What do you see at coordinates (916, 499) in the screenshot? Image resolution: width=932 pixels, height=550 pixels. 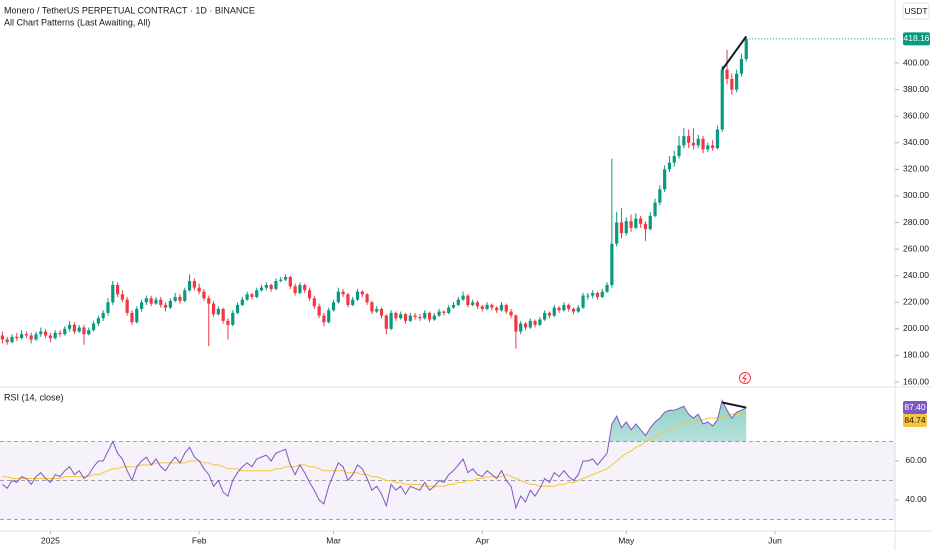 I see `y2-tick-label: 40.00` at bounding box center [916, 499].